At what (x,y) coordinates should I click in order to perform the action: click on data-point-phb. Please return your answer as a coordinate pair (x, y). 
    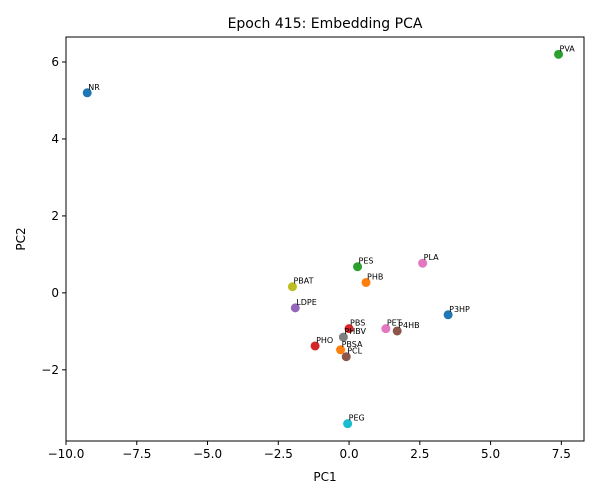
    Looking at the image, I should click on (366, 282).